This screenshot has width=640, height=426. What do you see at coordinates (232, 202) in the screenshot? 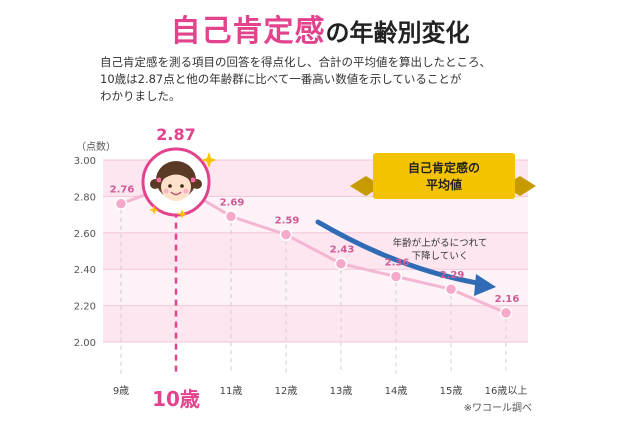
I see `value-label: 2.69` at bounding box center [232, 202].